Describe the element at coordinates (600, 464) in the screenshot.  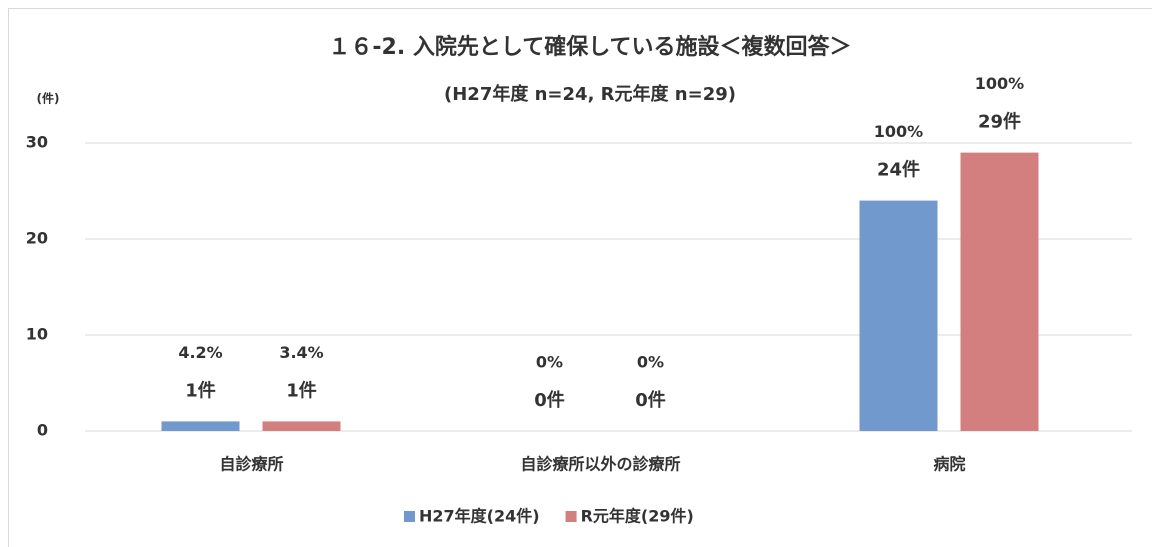
I see `x-tick-label: 自診療所以外の診療所` at that location.